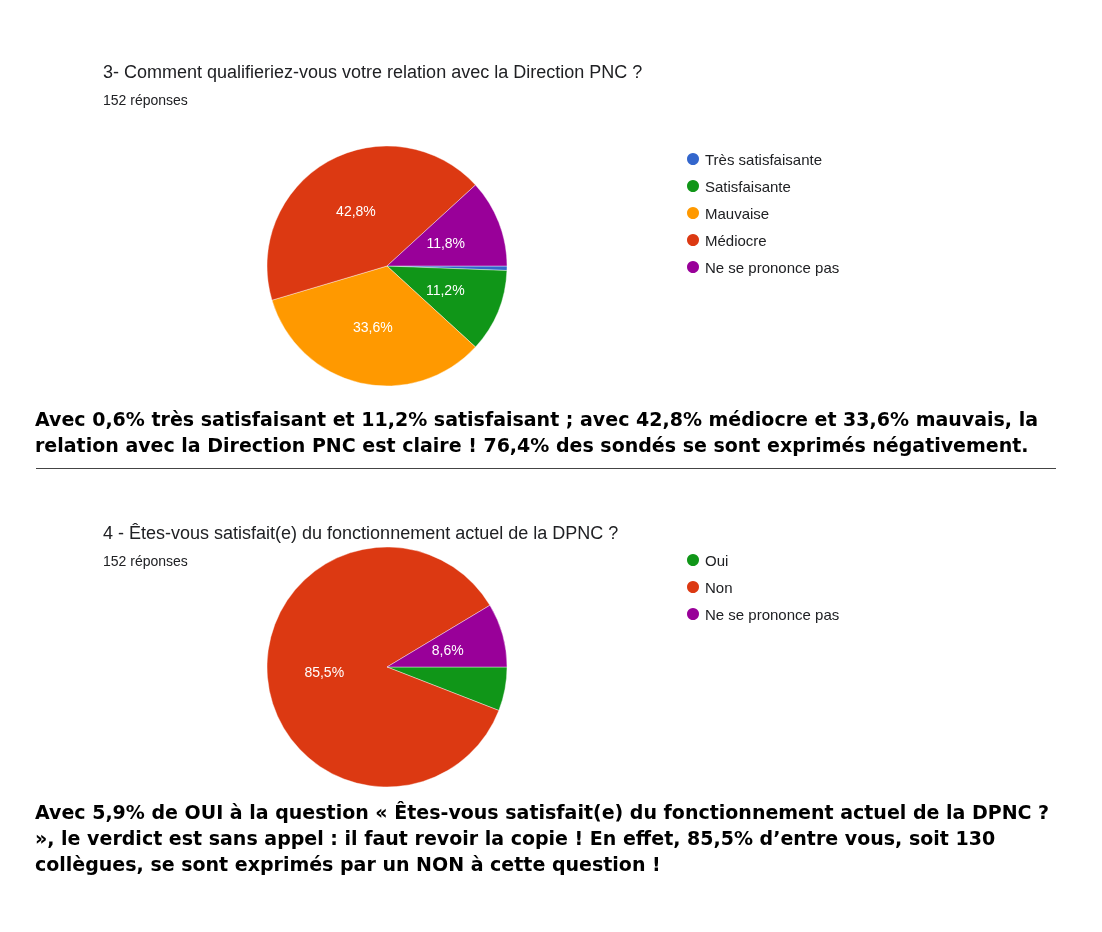 Image resolution: width=1102 pixels, height=932 pixels. What do you see at coordinates (736, 240) in the screenshot?
I see `legend-label: Médiocre` at bounding box center [736, 240].